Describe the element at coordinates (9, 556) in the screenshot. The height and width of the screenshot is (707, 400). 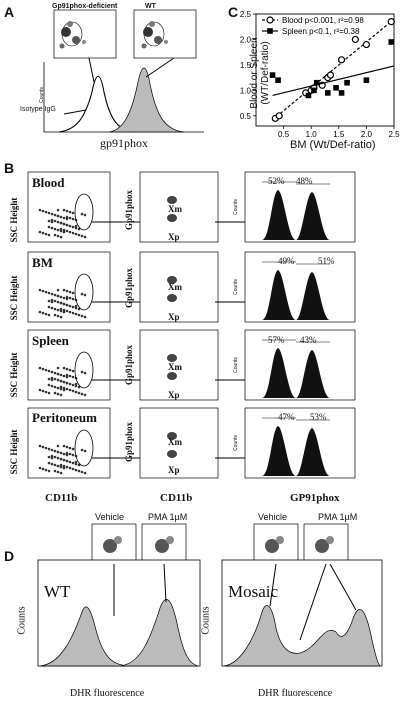
I see `panel-d-label: D` at that location.